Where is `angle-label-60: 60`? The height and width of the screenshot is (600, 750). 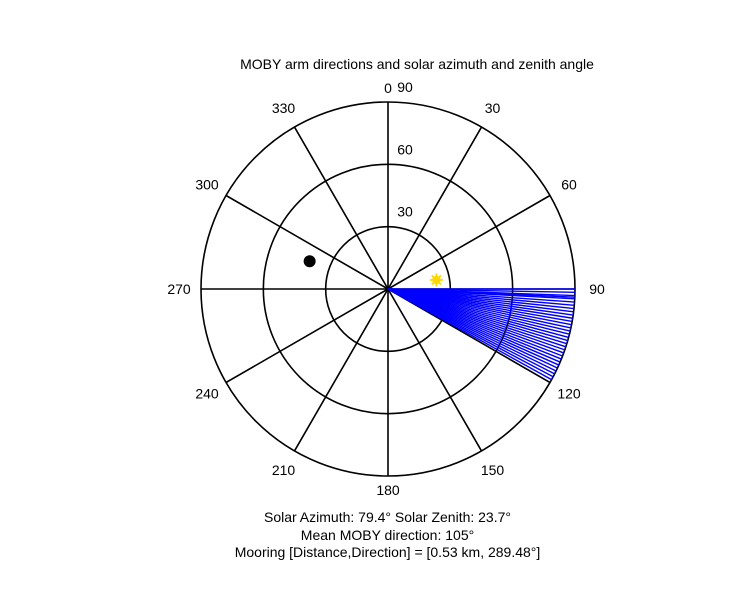 angle-label-60: 60 is located at coordinates (569, 185).